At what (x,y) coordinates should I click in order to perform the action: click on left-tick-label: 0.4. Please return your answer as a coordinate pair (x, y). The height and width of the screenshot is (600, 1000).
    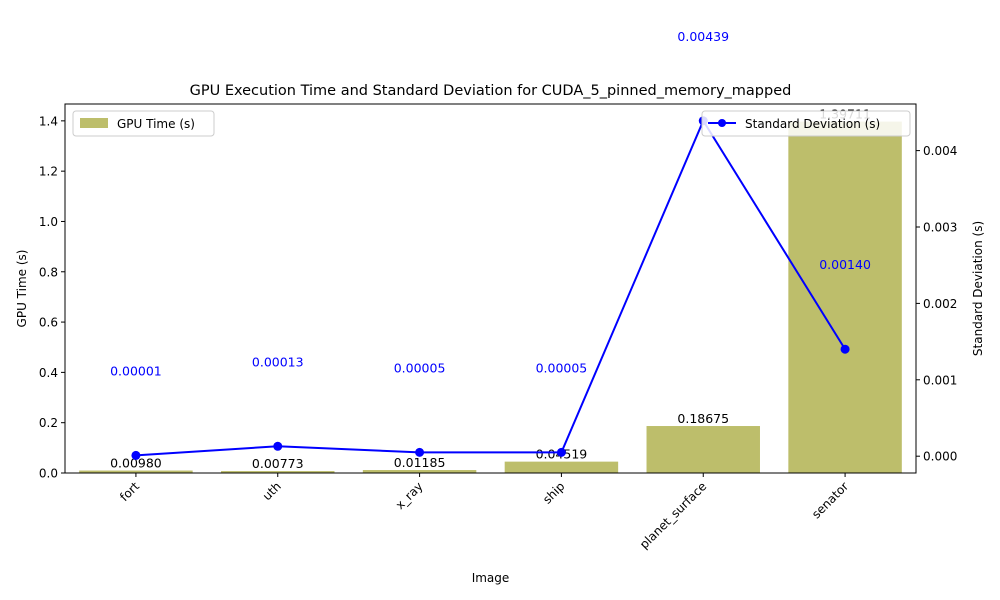
    Looking at the image, I should click on (48, 373).